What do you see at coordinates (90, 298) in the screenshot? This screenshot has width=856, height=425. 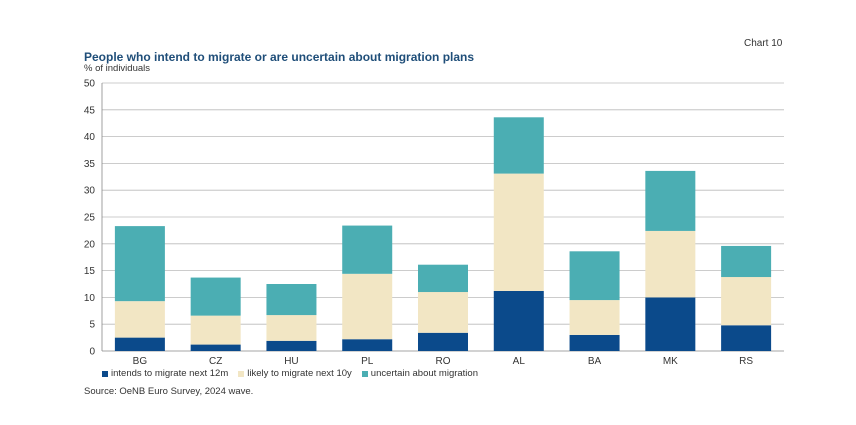 I see `y-tick-label: 10` at bounding box center [90, 298].